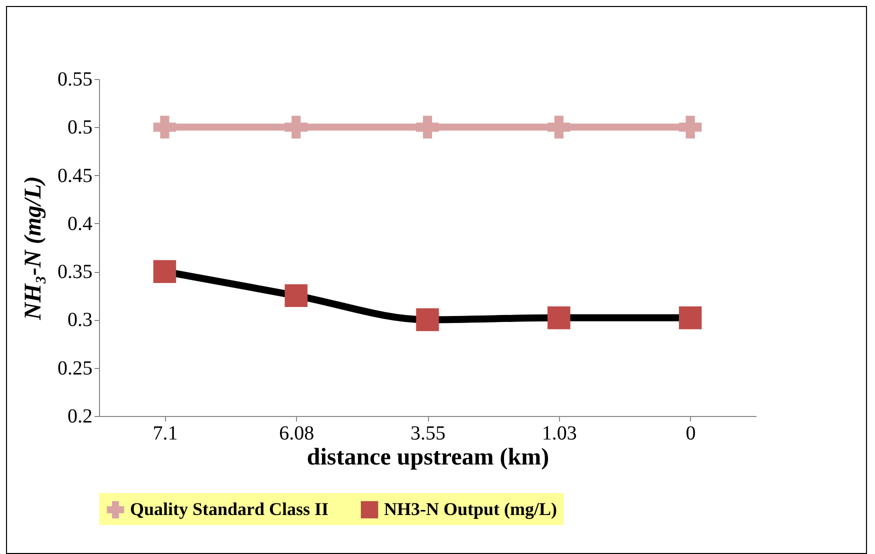 The image size is (875, 554). Describe the element at coordinates (296, 433) in the screenshot. I see `x-tick-label: 6.08` at that location.